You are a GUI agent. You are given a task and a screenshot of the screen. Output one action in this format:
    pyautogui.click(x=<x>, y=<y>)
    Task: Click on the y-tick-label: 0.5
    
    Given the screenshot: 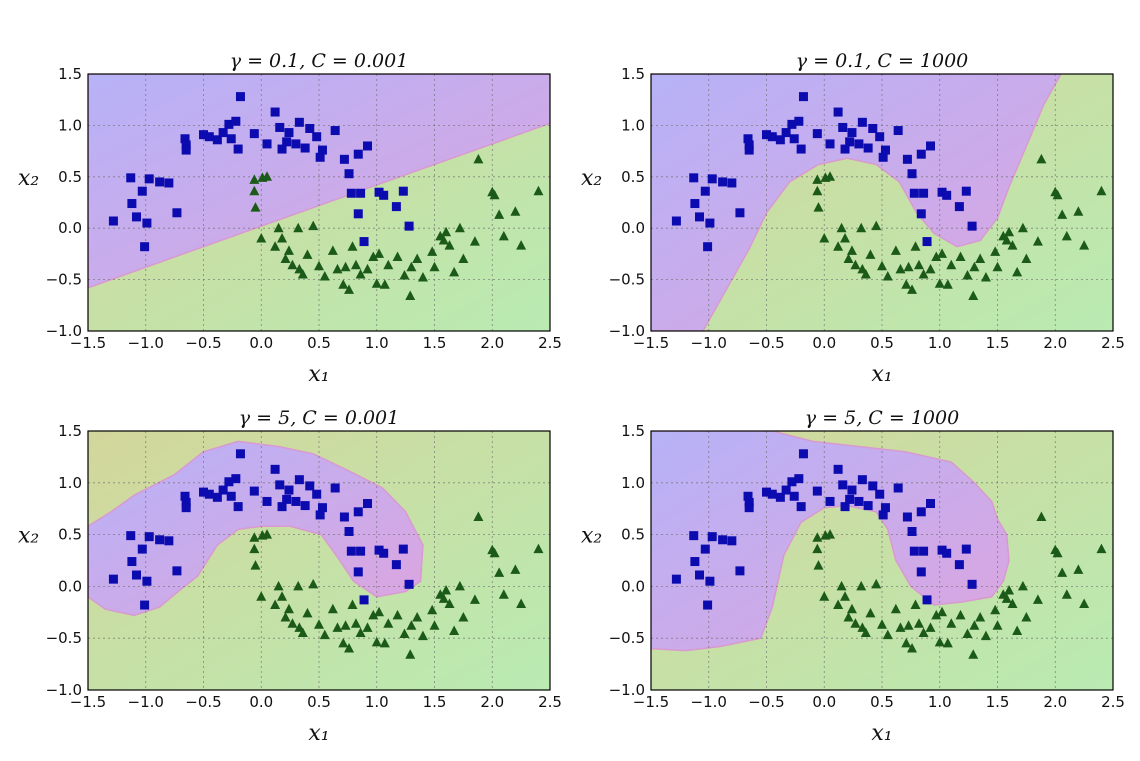 What is the action you would take?
    pyautogui.click(x=70, y=177)
    